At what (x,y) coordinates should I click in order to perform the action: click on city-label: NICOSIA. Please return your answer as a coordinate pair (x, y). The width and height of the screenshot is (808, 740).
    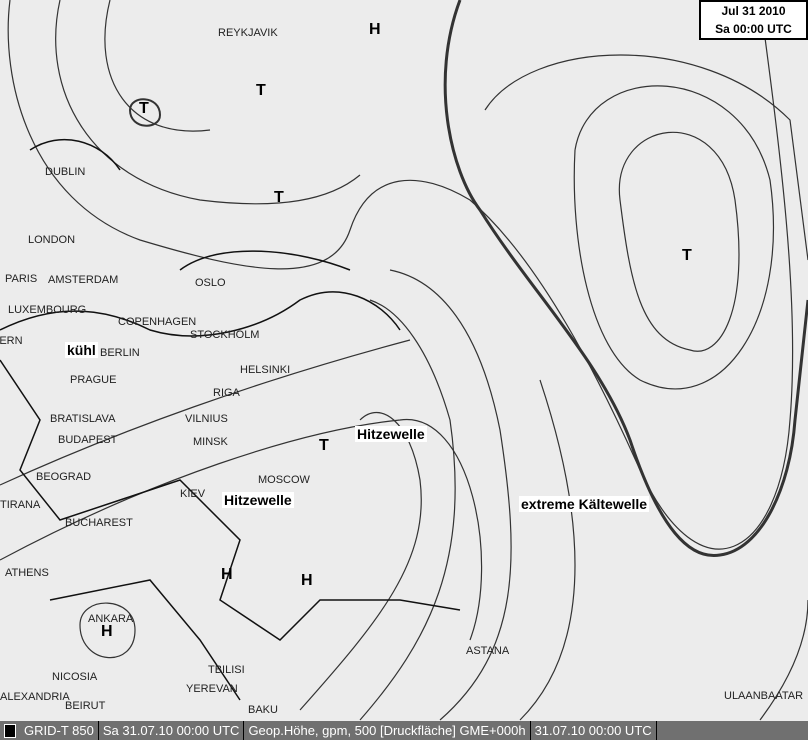
    Looking at the image, I should click on (75, 677).